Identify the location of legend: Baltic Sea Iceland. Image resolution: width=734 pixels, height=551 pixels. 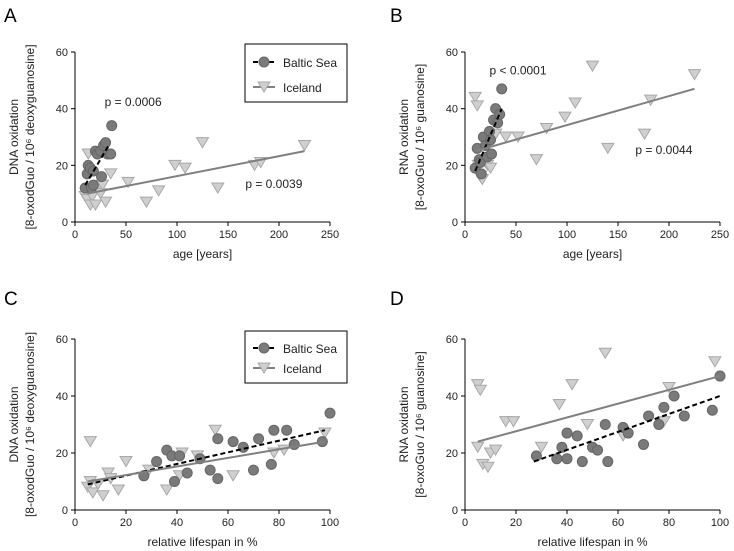
(296, 73).